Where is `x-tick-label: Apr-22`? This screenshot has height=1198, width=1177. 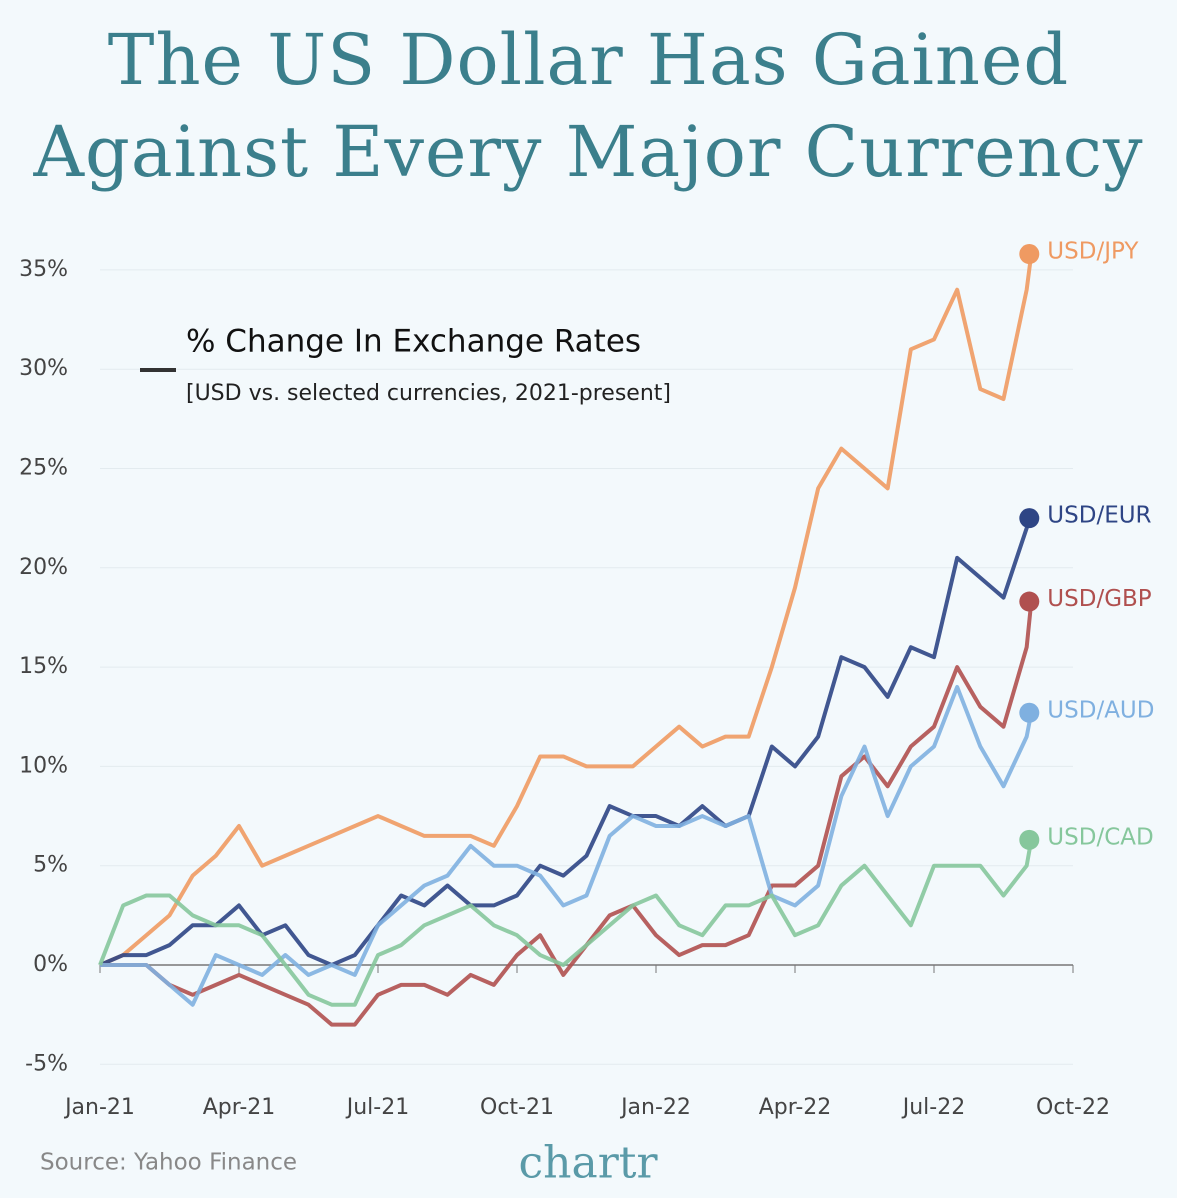 x-tick-label: Apr-22 is located at coordinates (795, 1107).